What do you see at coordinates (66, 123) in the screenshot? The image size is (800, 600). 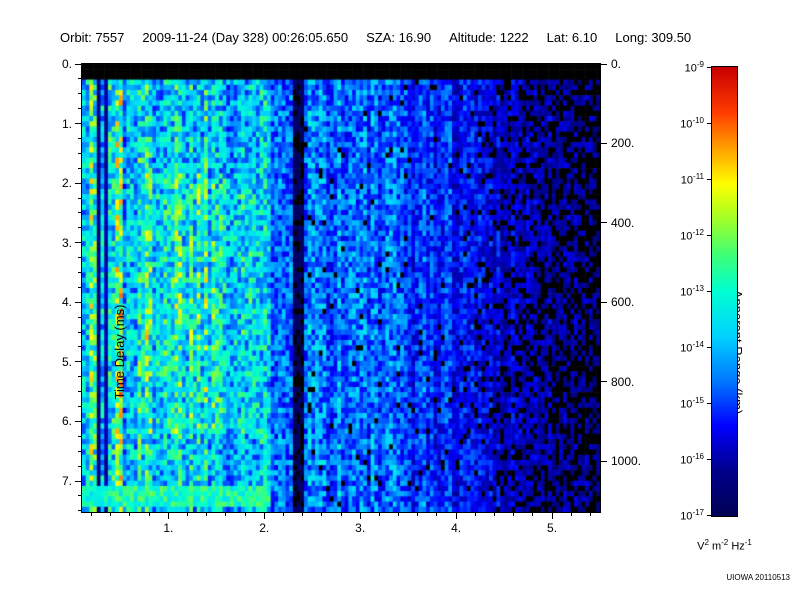 I see `y-axis-tick-label: 1.` at bounding box center [66, 123].